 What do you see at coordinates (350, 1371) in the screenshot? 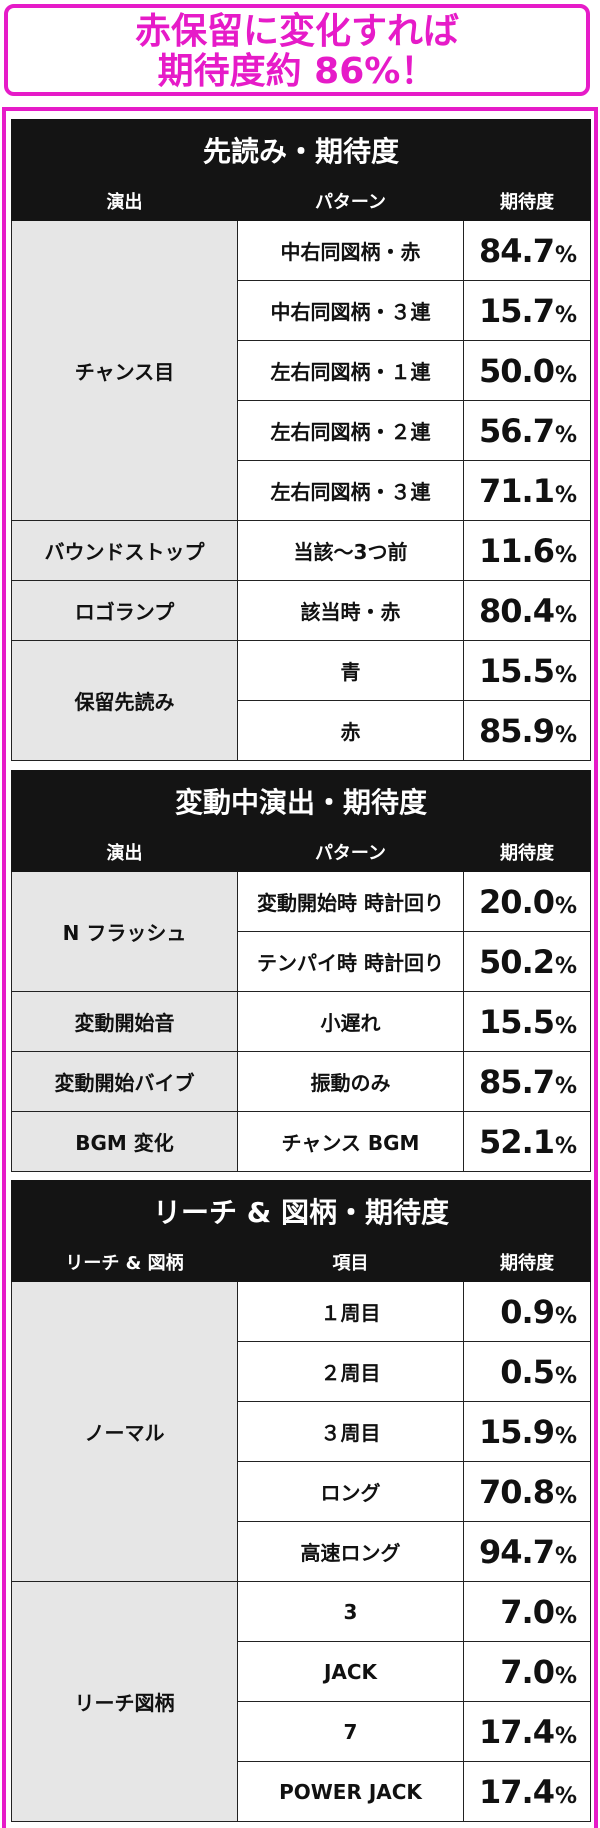
I see `pattern-cell: ２周目` at bounding box center [350, 1371].